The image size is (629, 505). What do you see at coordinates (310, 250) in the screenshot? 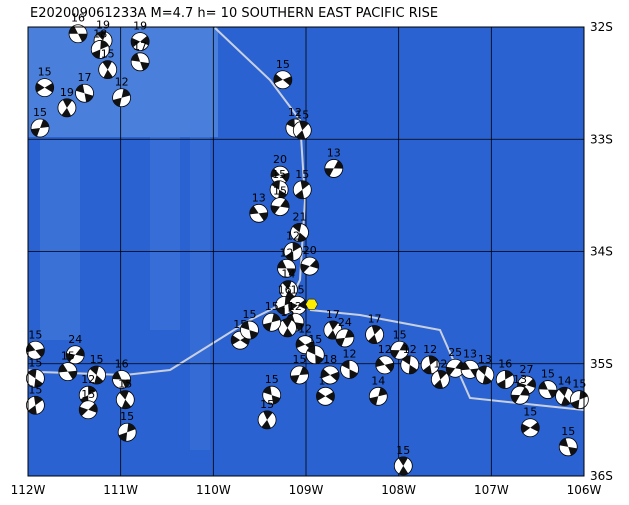
I see `depth-label: 20` at bounding box center [310, 250].